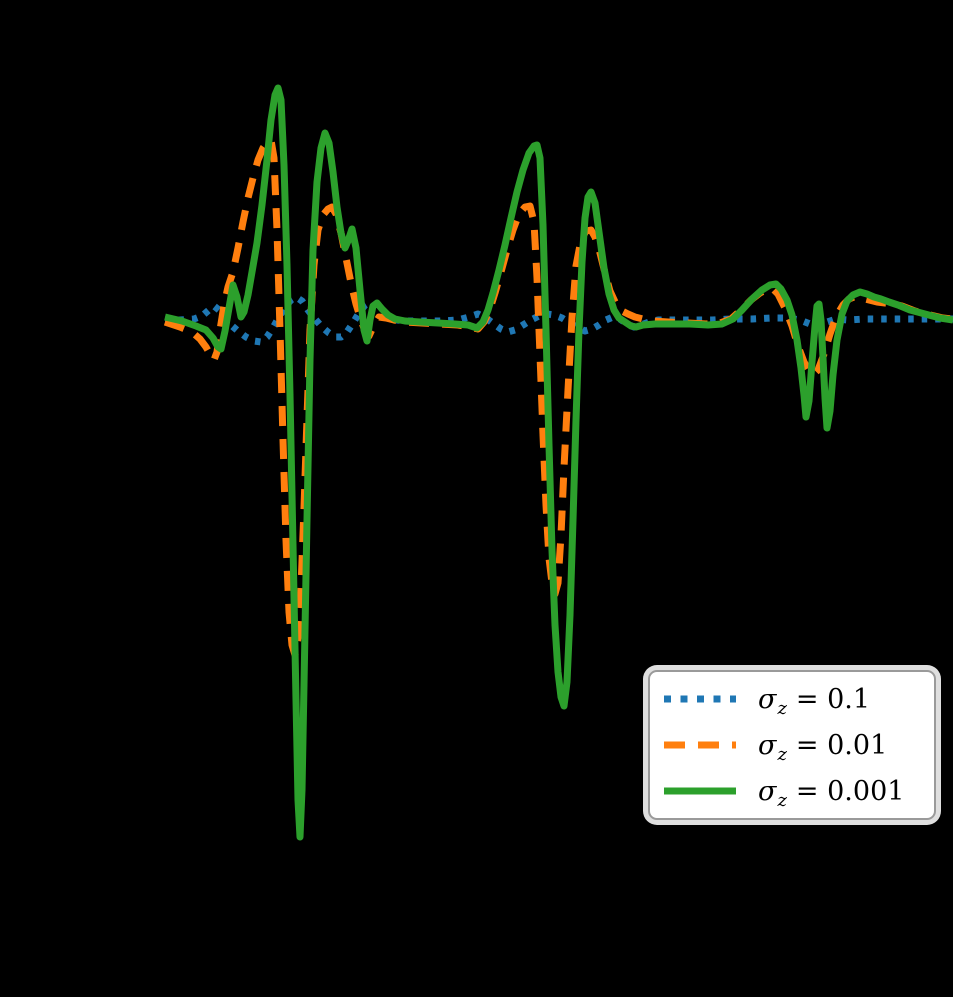 Image resolution: width=953 pixels, height=997 pixels. I want to click on legend-row-sigma-0p01: σz = 0.01, so click(793, 745).